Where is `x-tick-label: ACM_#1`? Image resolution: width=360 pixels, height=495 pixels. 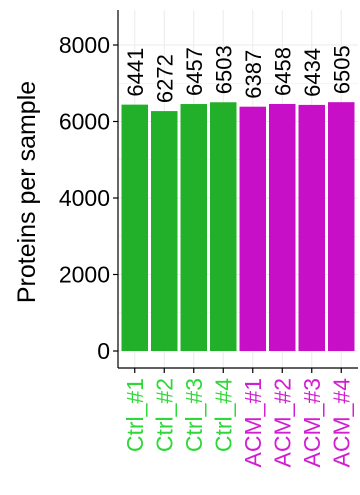
x-tick-label: ACM_#1 is located at coordinates (253, 422).